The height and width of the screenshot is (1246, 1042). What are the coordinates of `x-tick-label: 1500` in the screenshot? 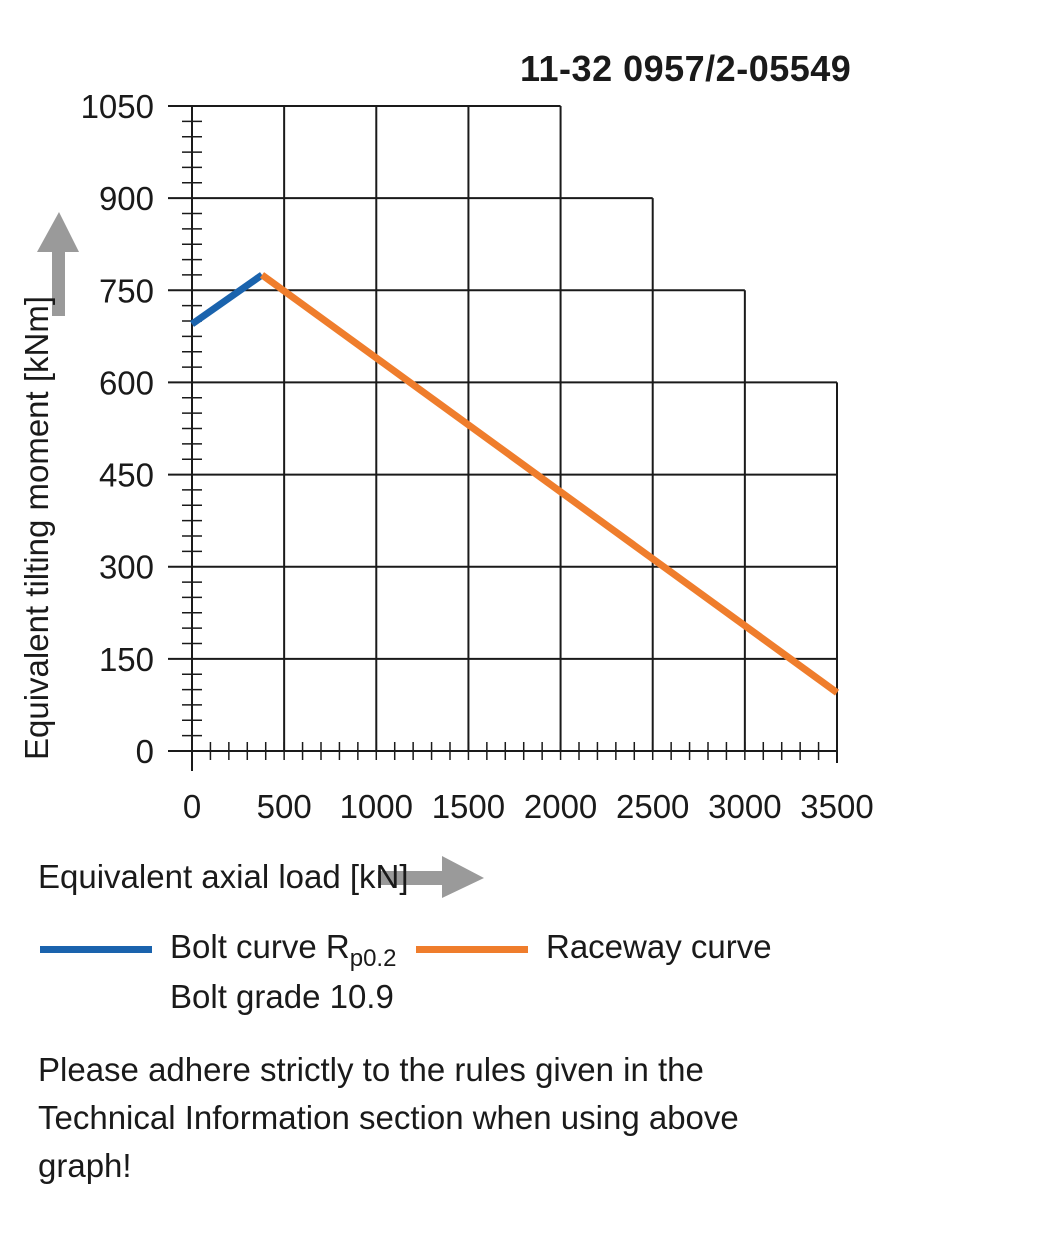 It's located at (468, 806).